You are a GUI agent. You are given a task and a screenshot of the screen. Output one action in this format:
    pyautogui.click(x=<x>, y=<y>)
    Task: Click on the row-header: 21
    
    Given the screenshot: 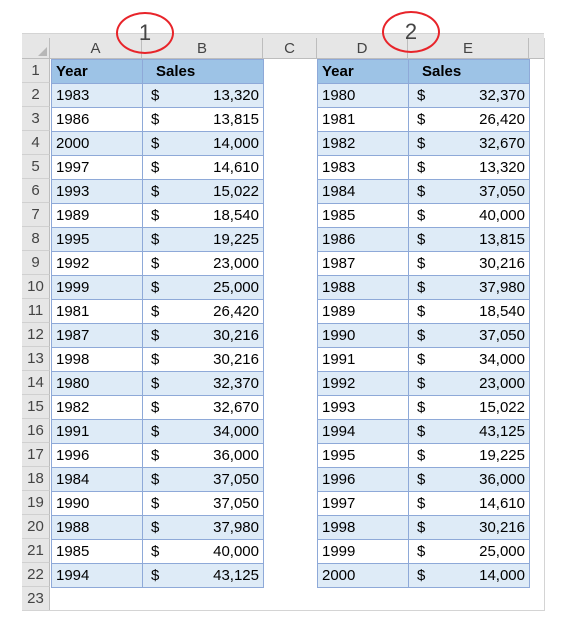 What is the action you would take?
    pyautogui.click(x=36, y=551)
    